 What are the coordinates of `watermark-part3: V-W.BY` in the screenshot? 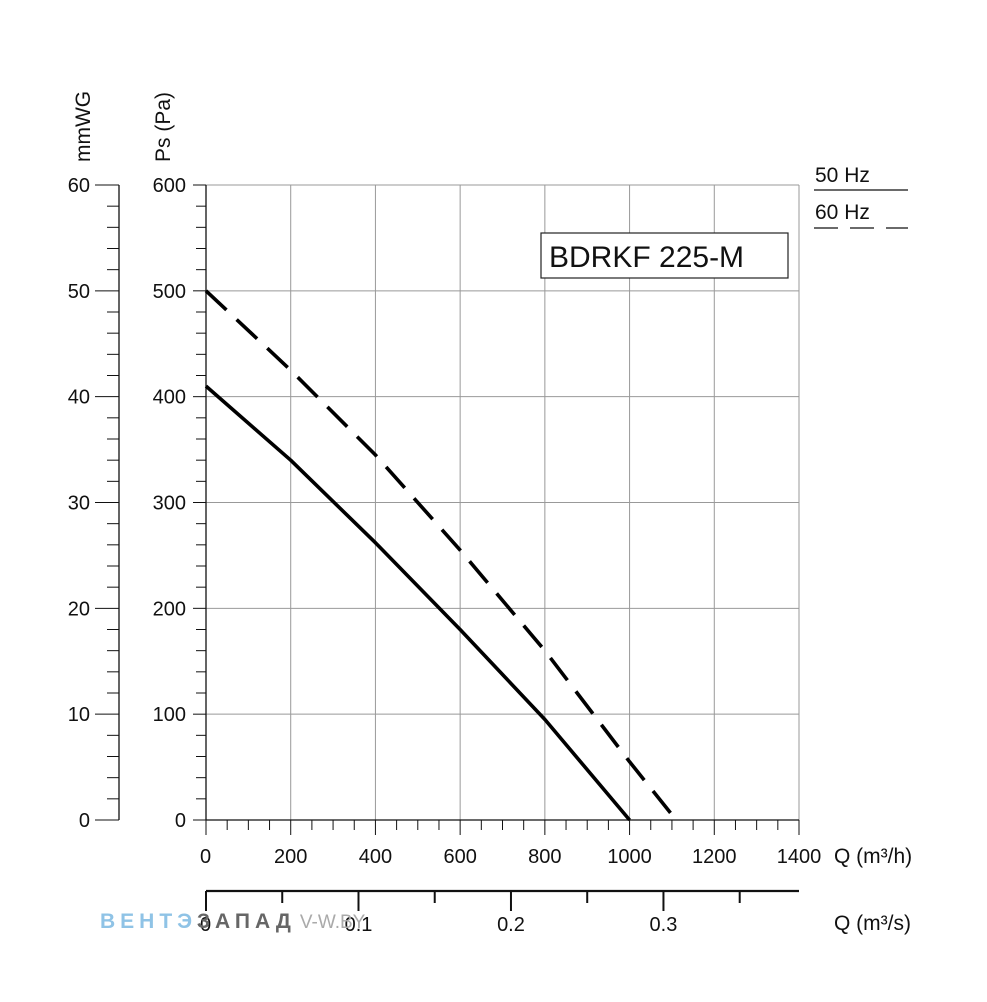 It's located at (332, 922).